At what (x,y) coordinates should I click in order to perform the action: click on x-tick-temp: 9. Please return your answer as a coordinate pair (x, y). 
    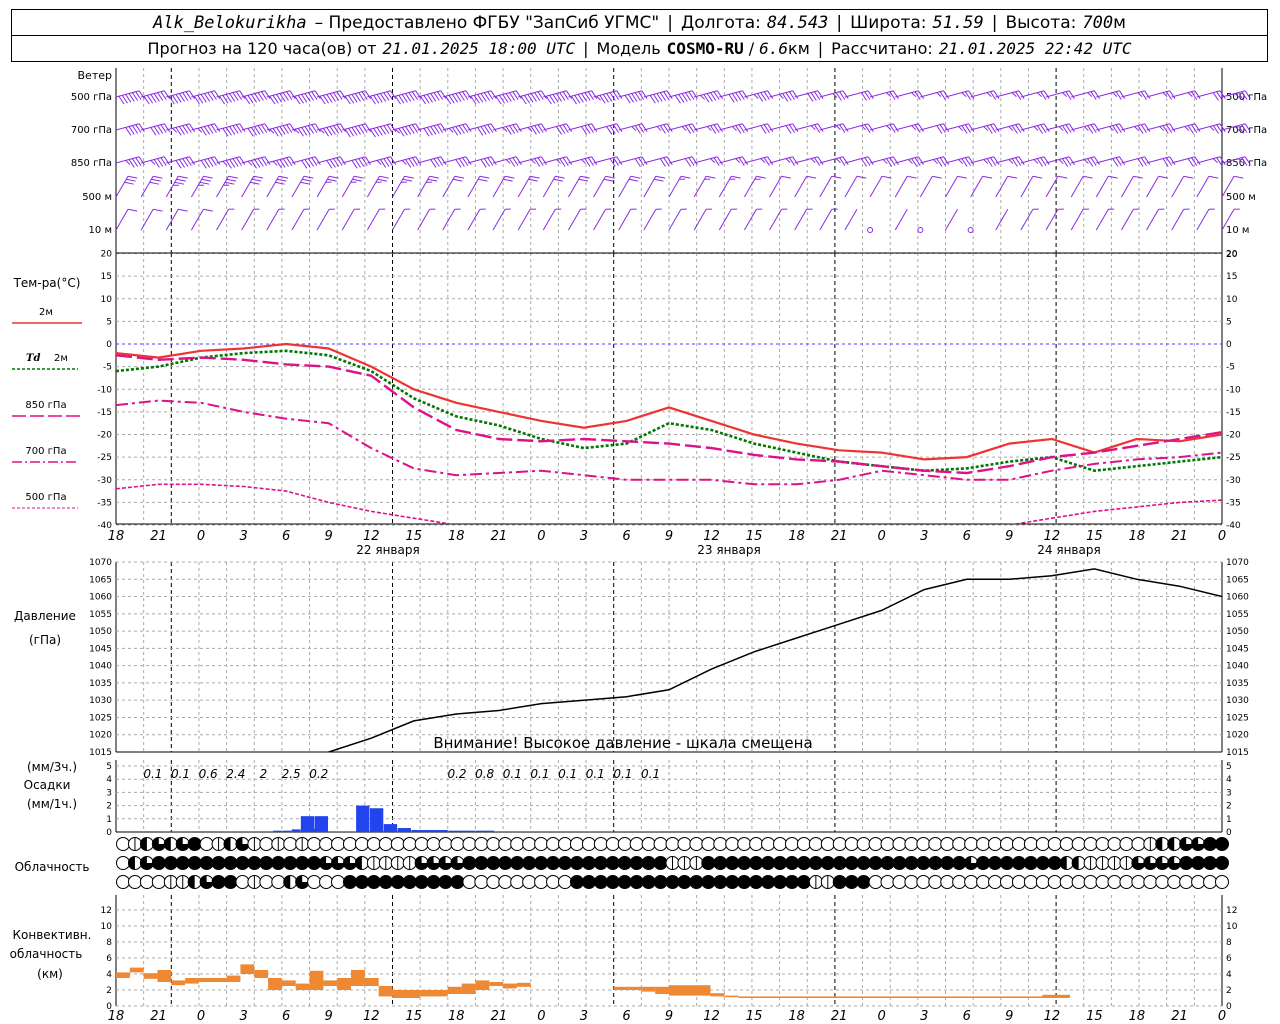
    Looking at the image, I should click on (669, 536).